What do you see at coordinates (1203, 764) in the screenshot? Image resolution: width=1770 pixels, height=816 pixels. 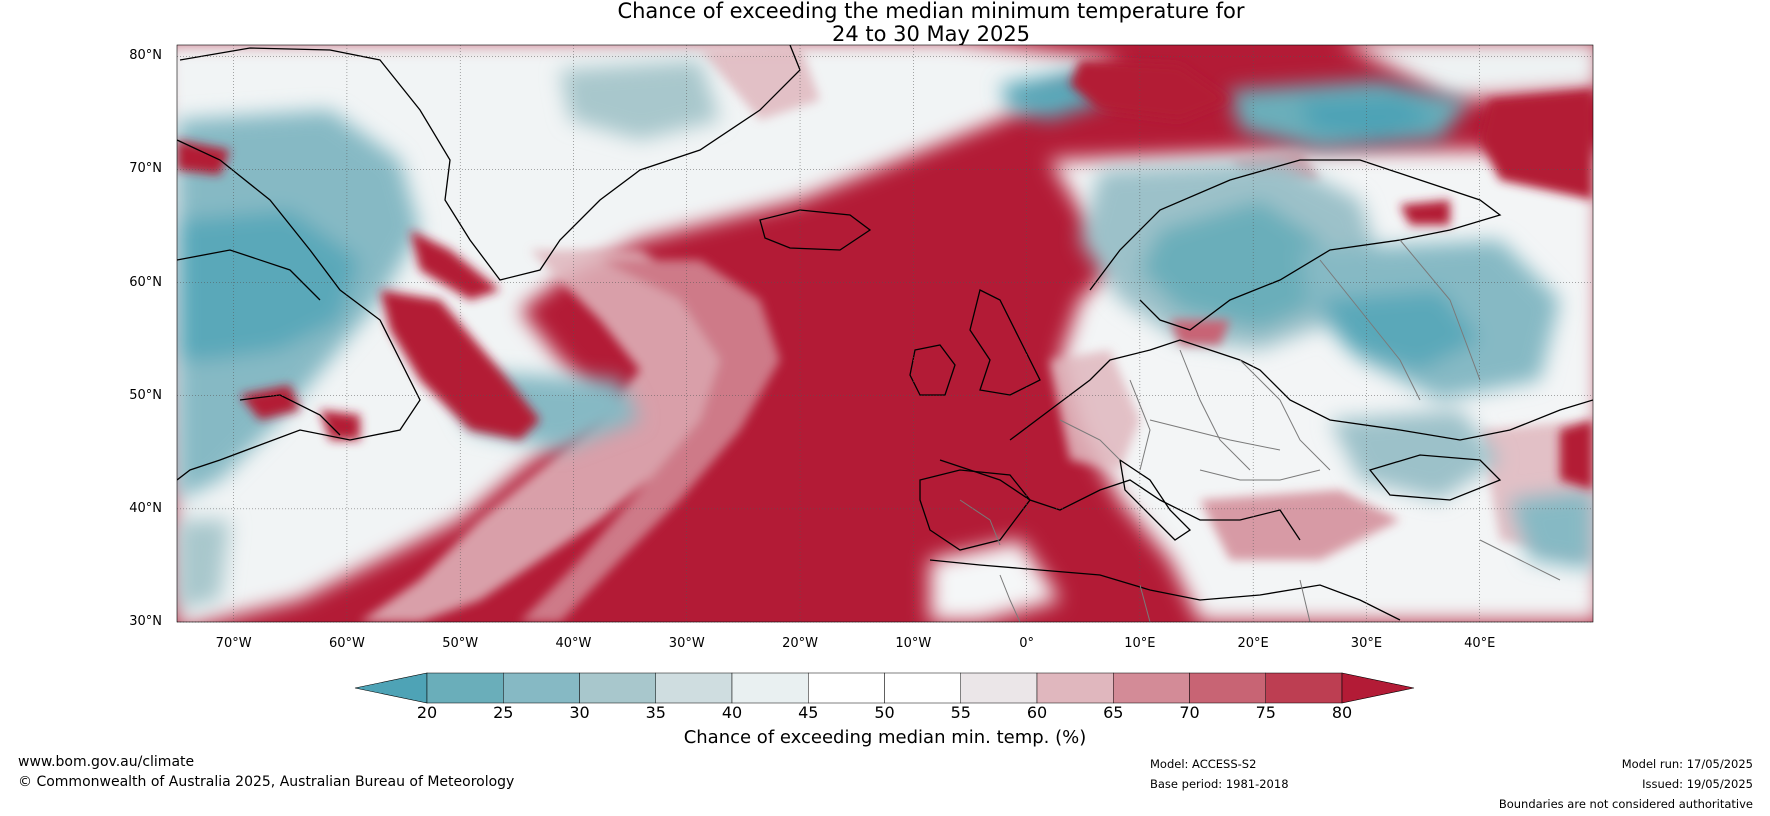 I see `model-text: Model: ACCESS-S2` at bounding box center [1203, 764].